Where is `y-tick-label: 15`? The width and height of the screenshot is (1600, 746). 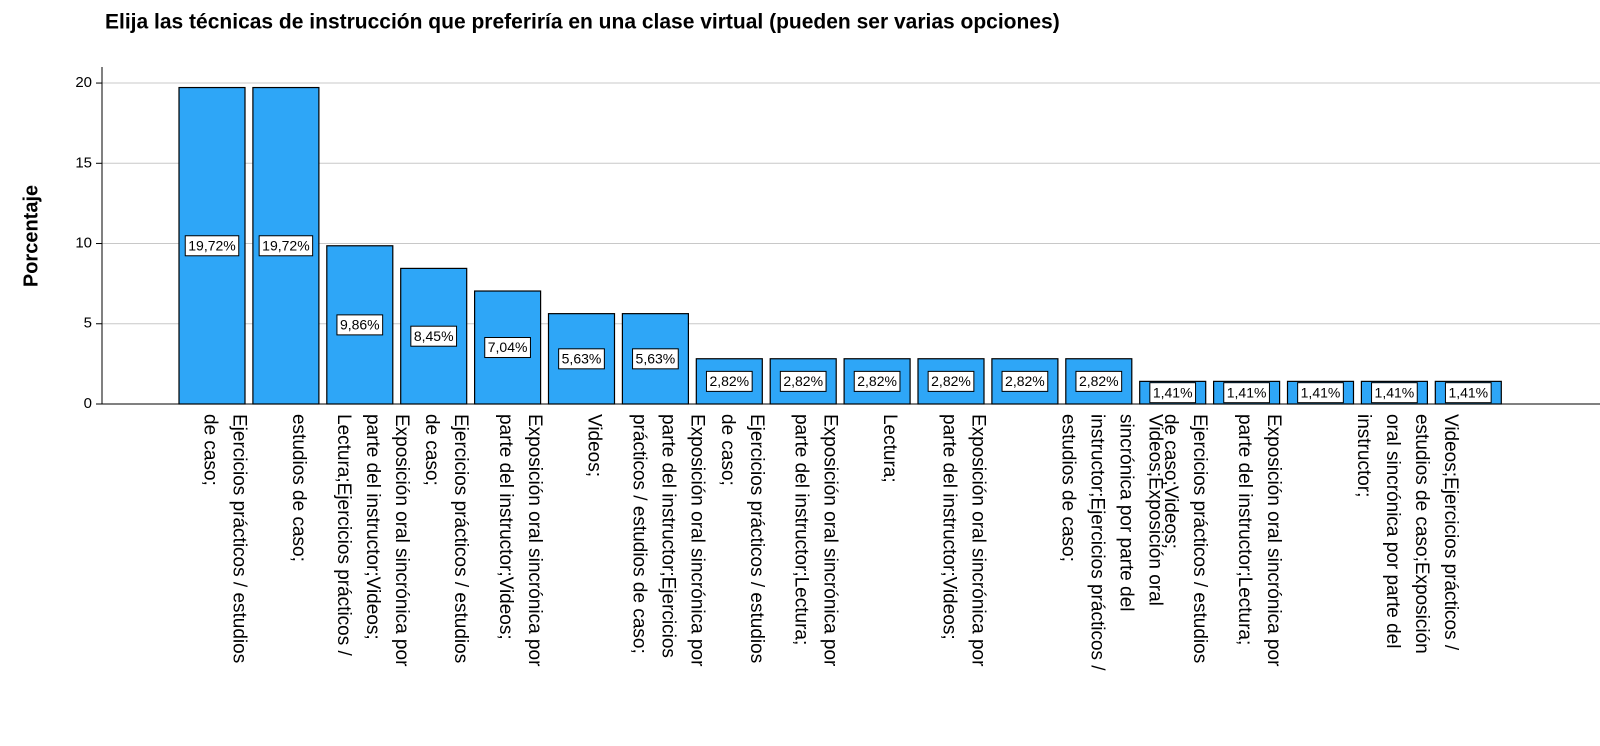 y-tick-label: 15 is located at coordinates (83, 162).